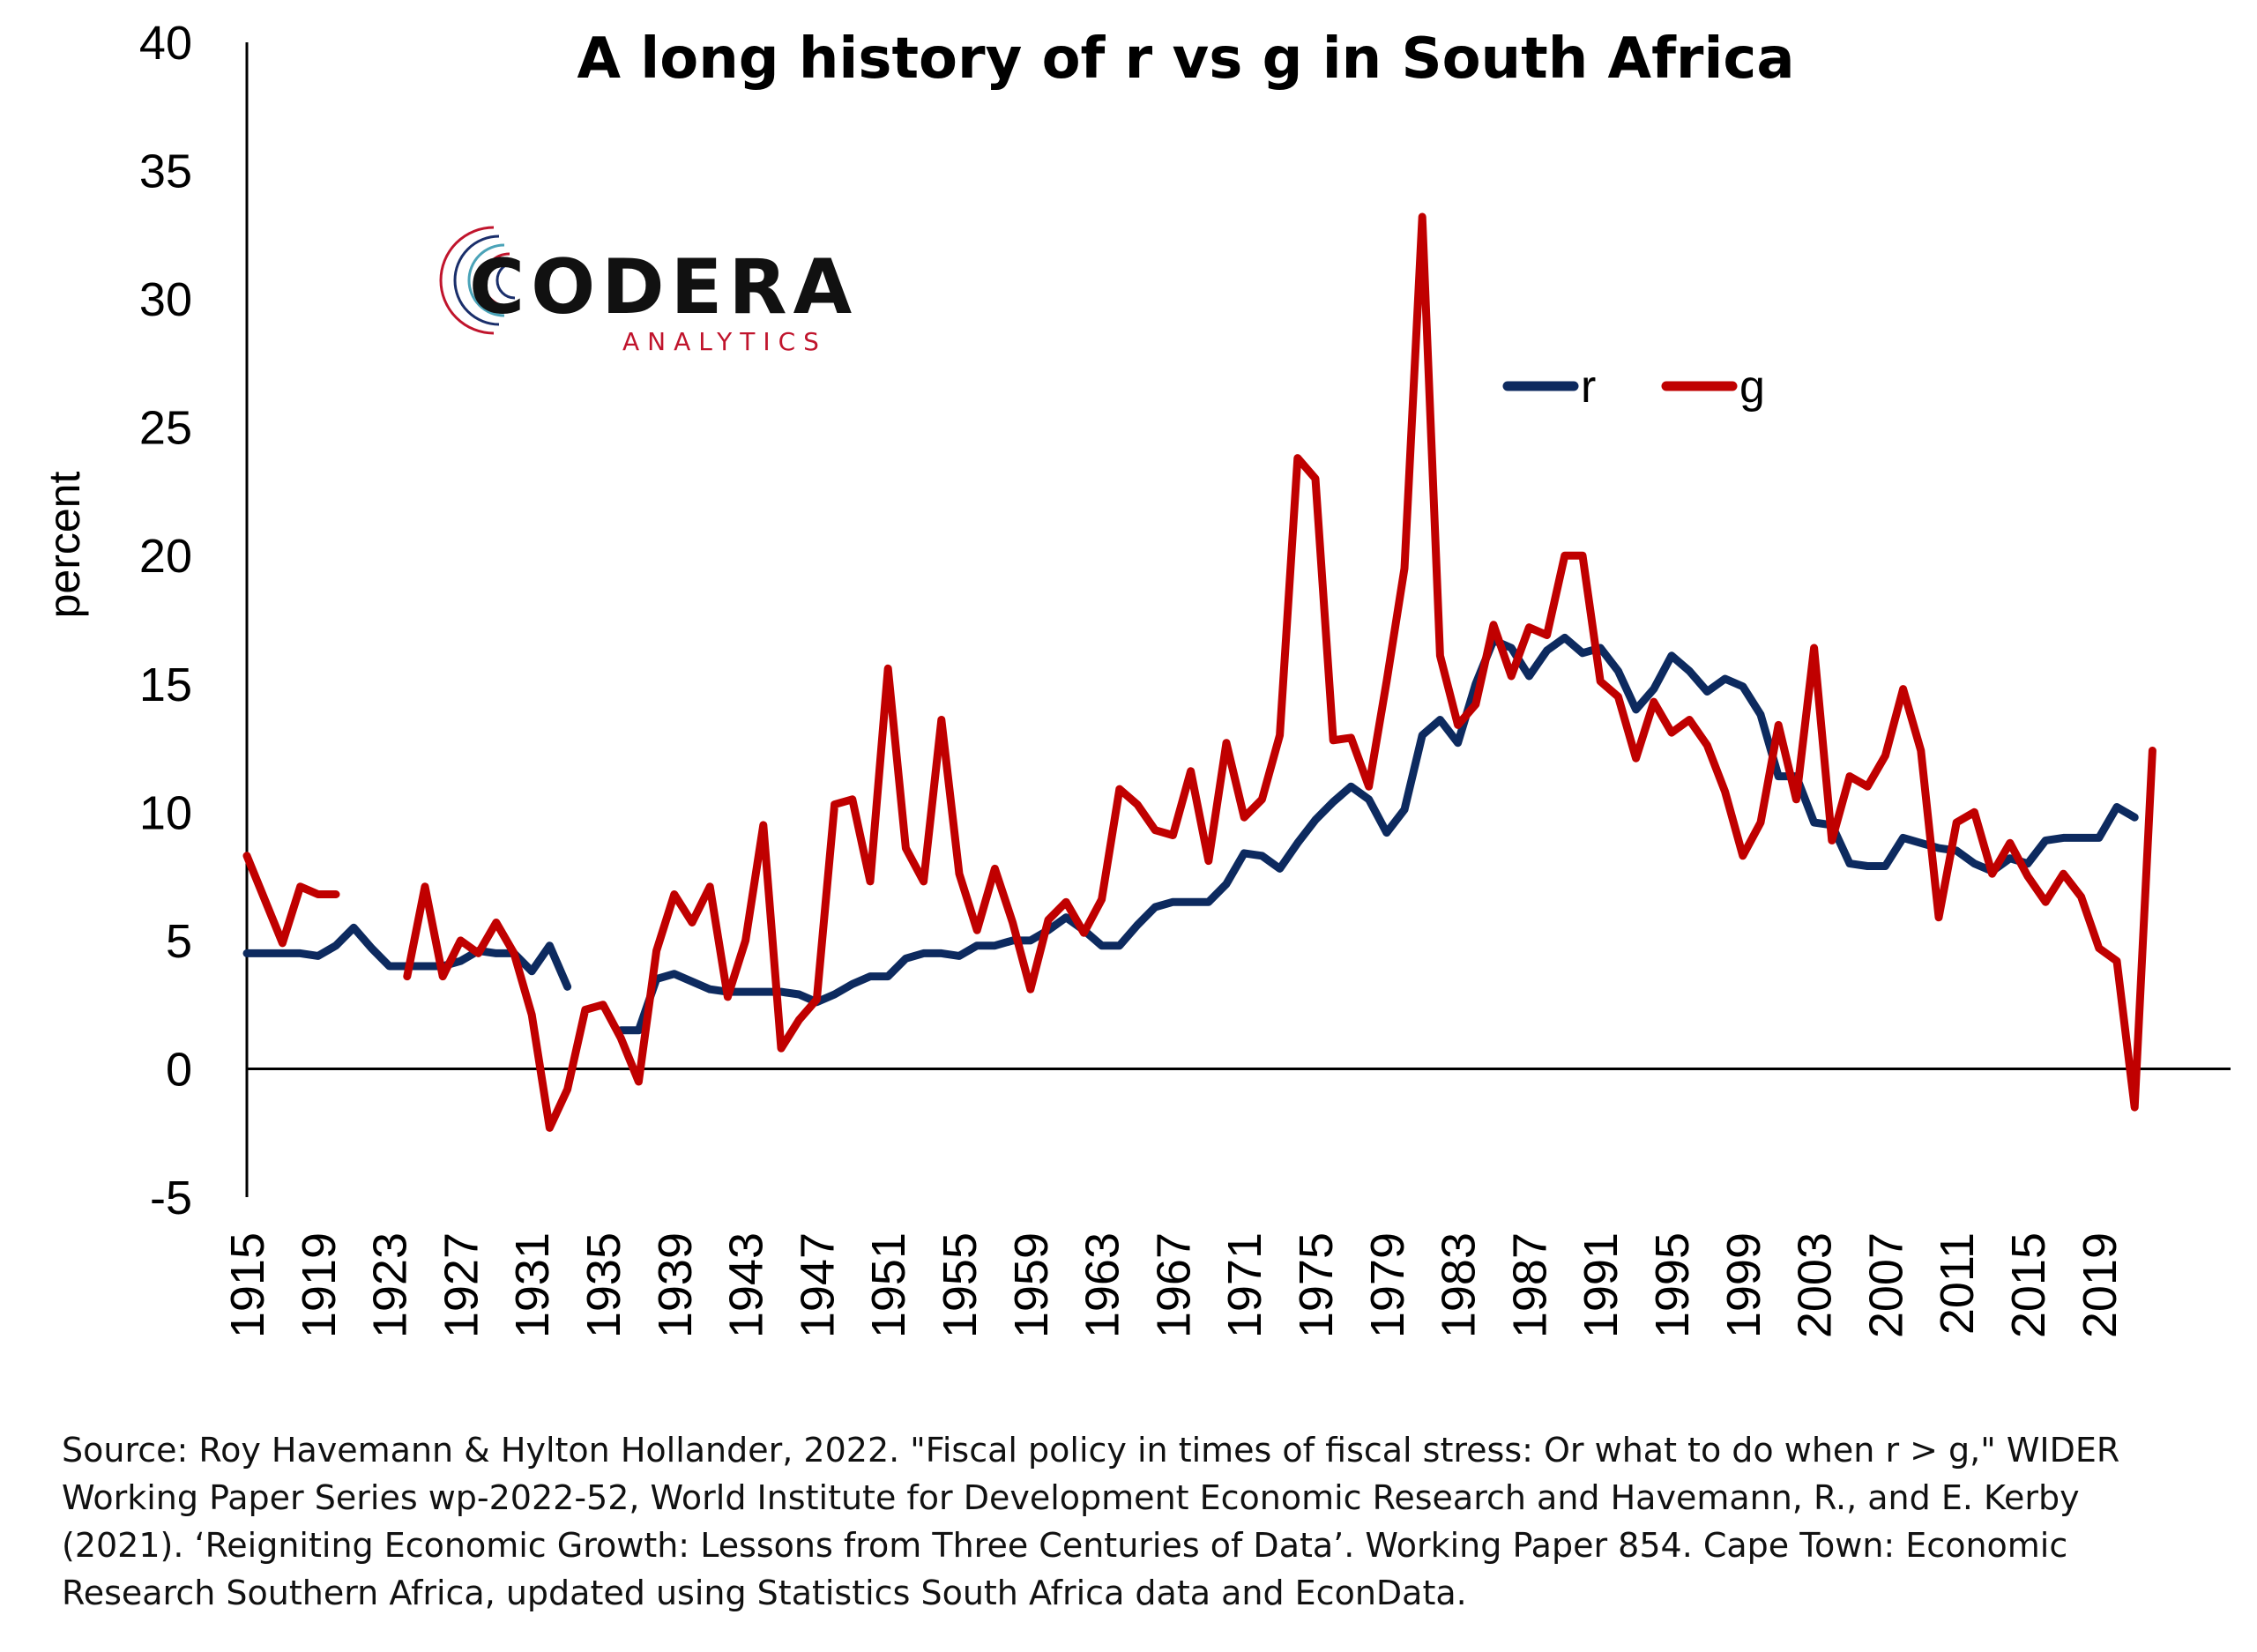  I want to click on y-tick-label: 30, so click(165, 299).